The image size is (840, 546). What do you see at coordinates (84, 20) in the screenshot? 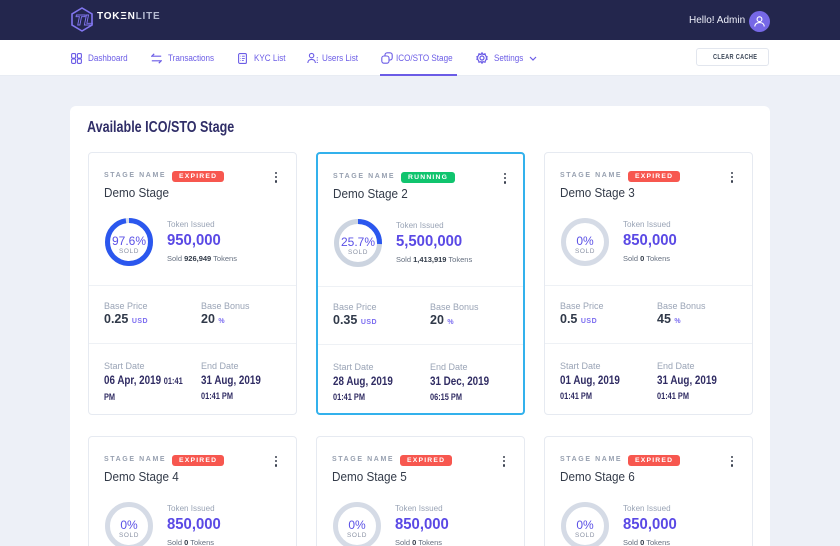
I see `svg-text: TL` at bounding box center [84, 20].